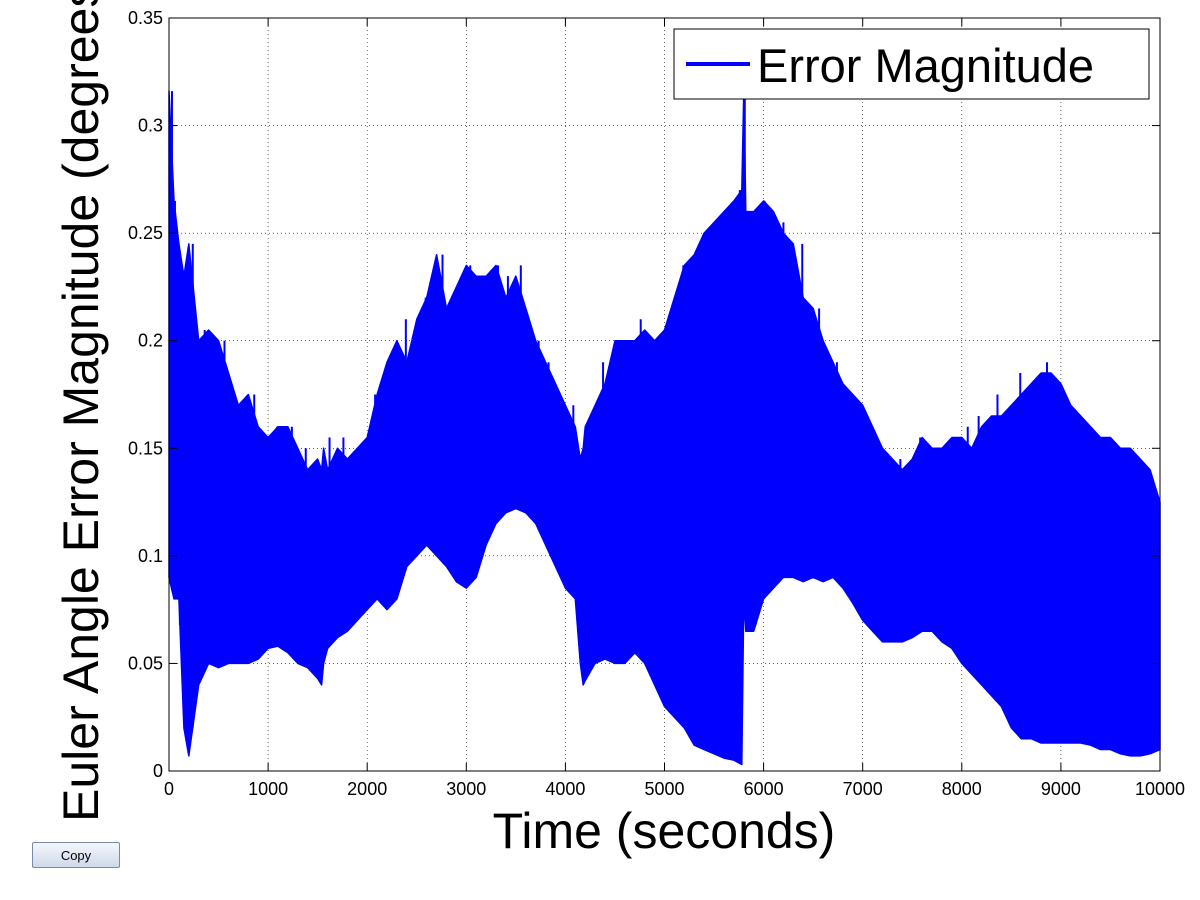  I want to click on y-tick-label: 0.1, so click(150, 556).